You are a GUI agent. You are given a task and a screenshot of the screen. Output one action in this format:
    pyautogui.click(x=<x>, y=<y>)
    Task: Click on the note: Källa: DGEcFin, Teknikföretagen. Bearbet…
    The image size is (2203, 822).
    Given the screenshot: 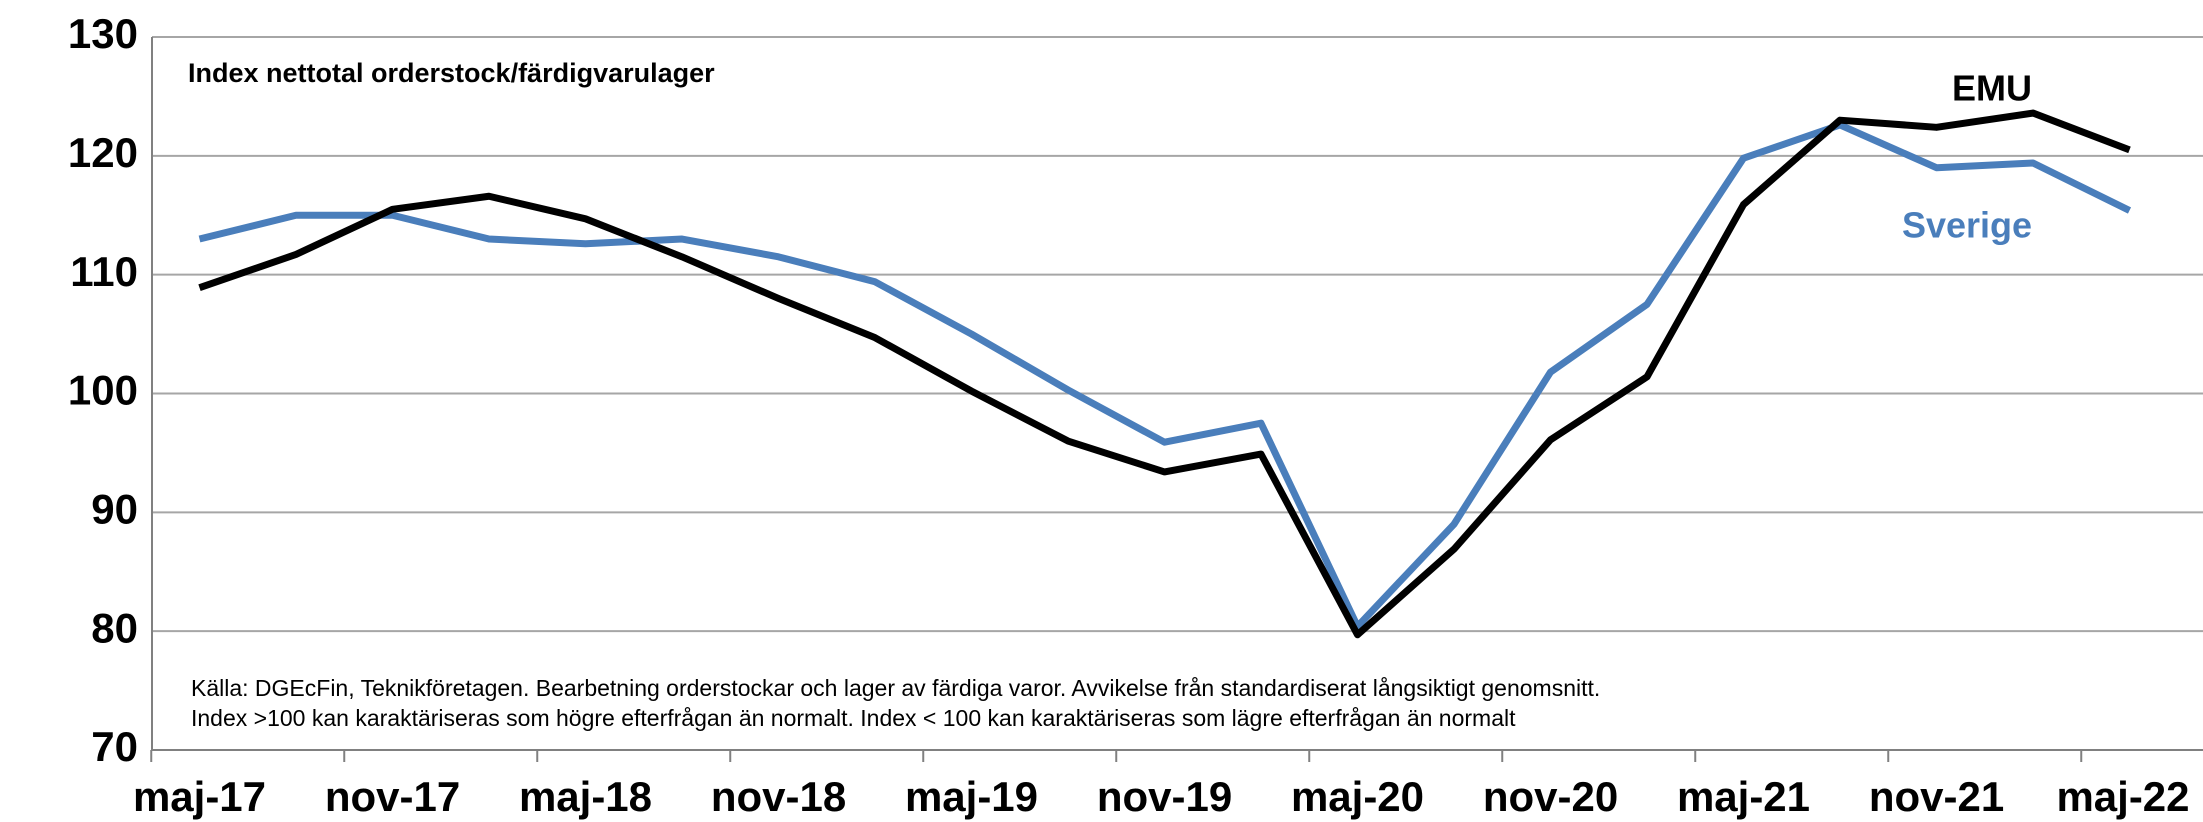 What is the action you would take?
    pyautogui.click(x=895, y=688)
    